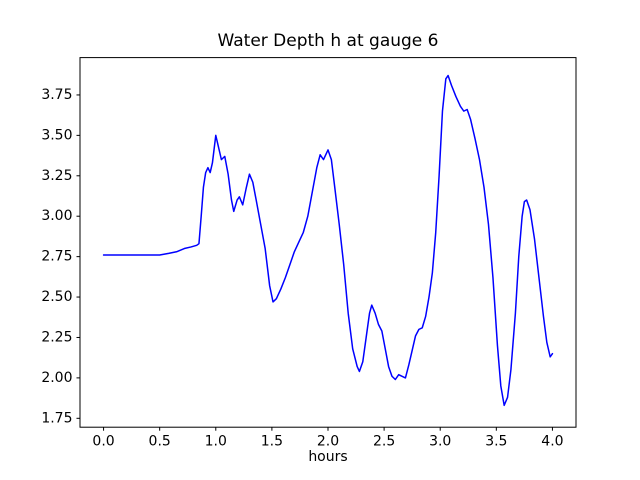  What do you see at coordinates (328, 41) in the screenshot?
I see `chart-title: Water Depth h at gauge 6` at bounding box center [328, 41].